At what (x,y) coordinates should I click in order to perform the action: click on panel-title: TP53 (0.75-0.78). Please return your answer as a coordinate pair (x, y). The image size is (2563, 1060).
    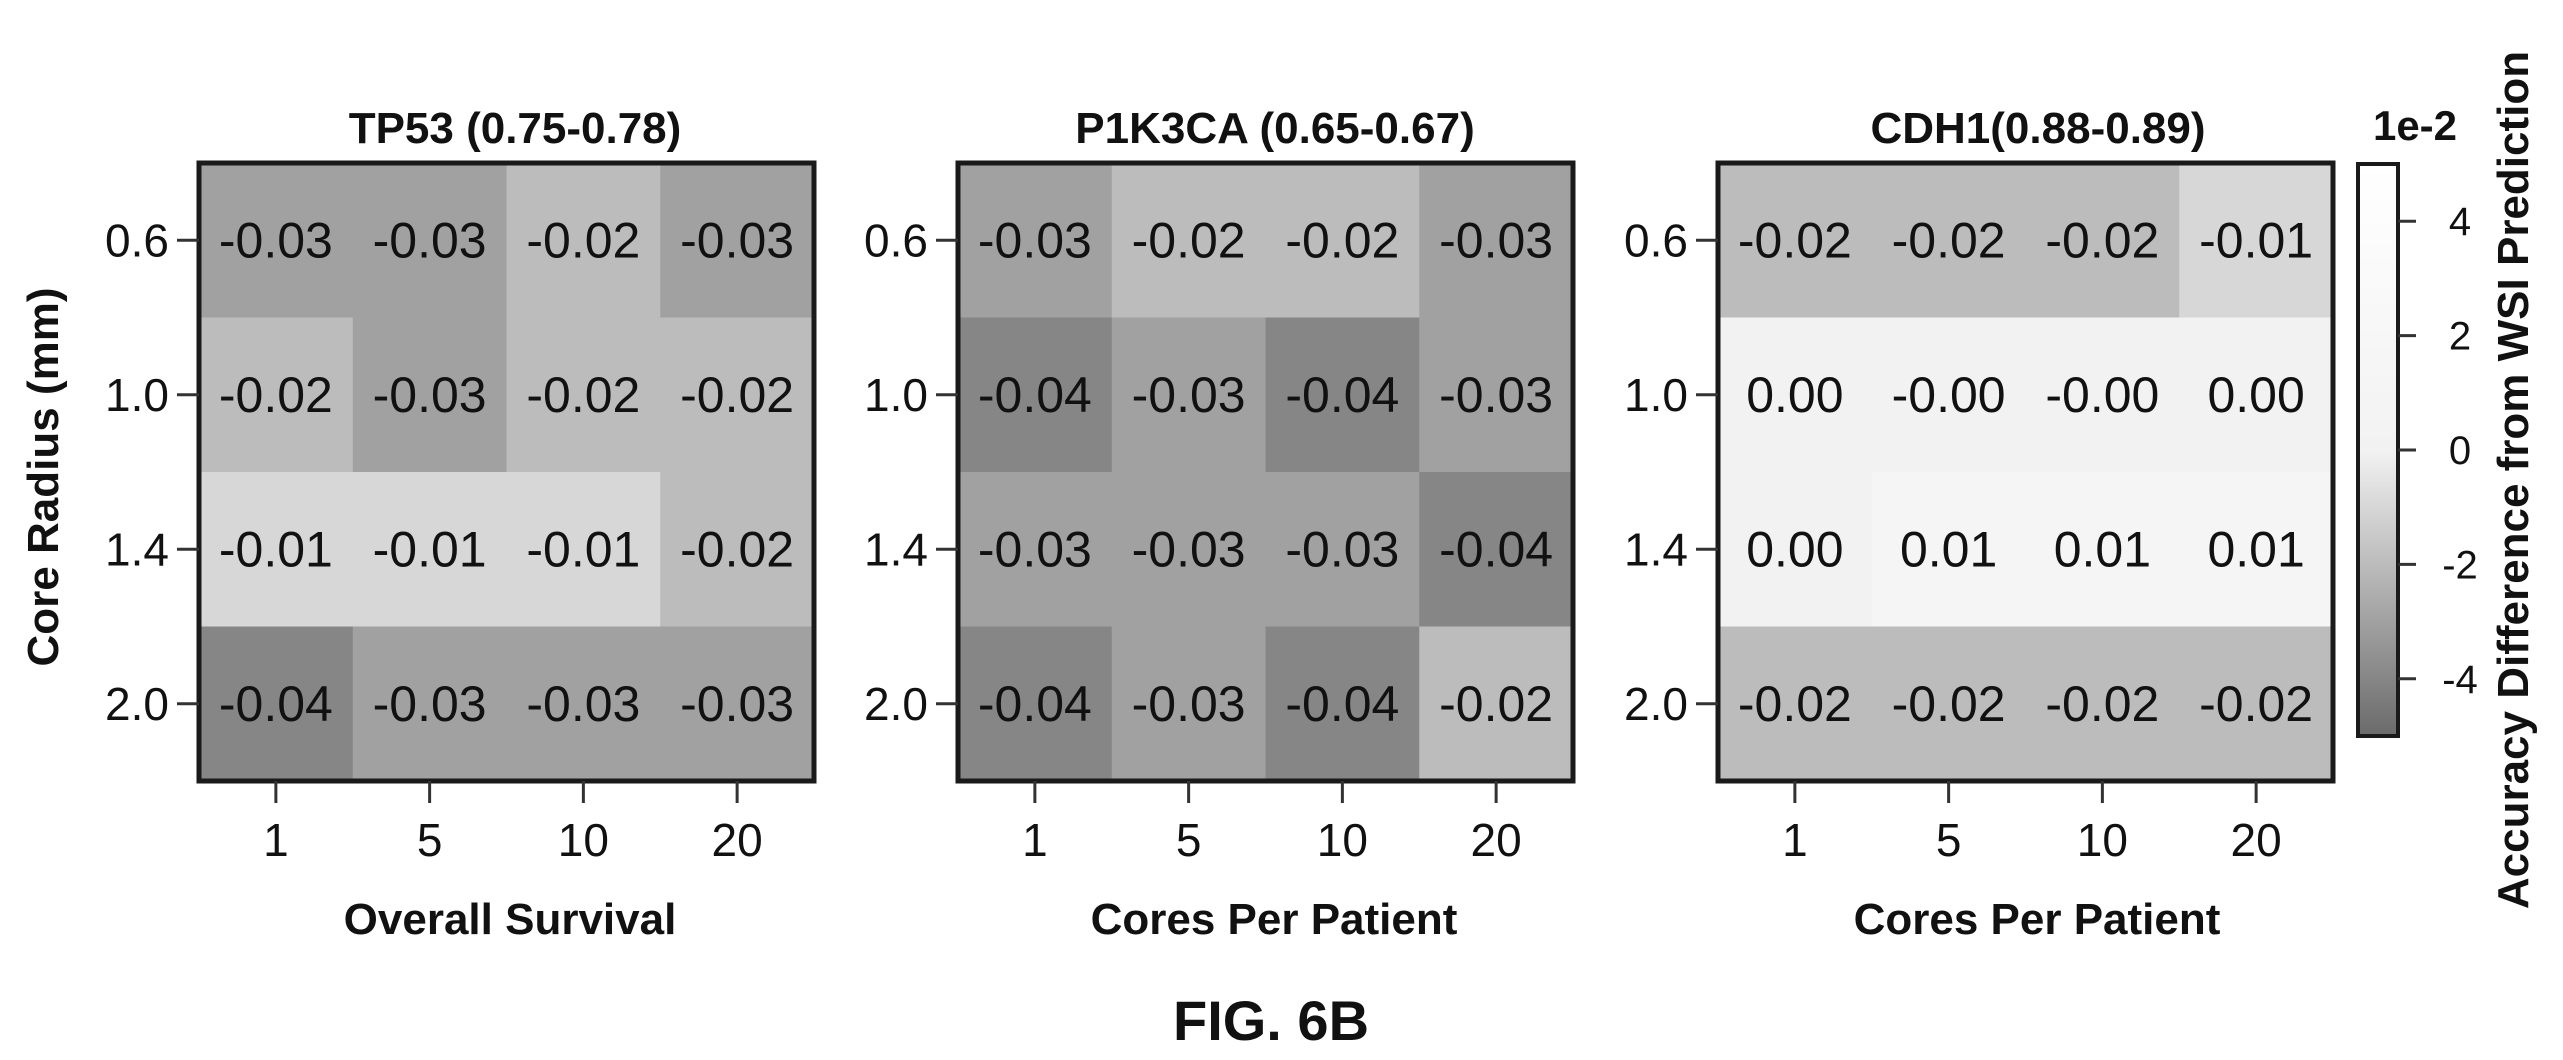
    Looking at the image, I should click on (515, 128).